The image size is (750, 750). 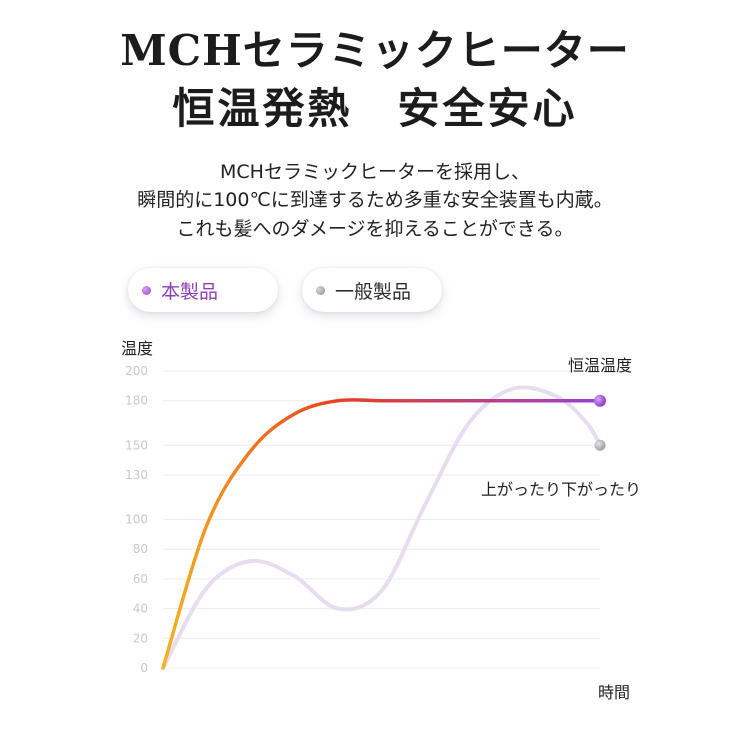 What do you see at coordinates (375, 229) in the screenshot?
I see `description-line3: これも髪へのダメージを抑えることができる。` at bounding box center [375, 229].